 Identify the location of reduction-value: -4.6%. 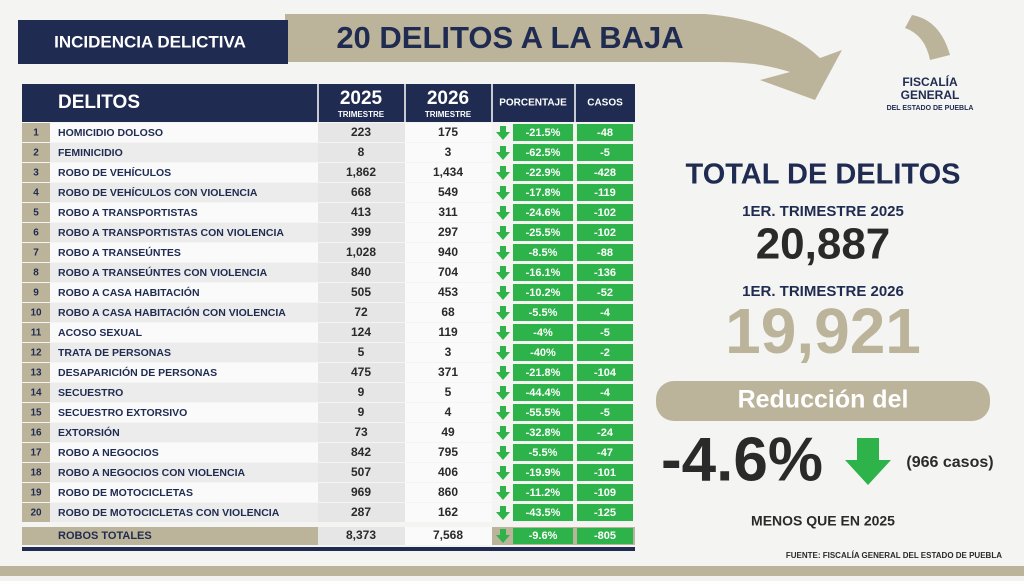
(742, 459).